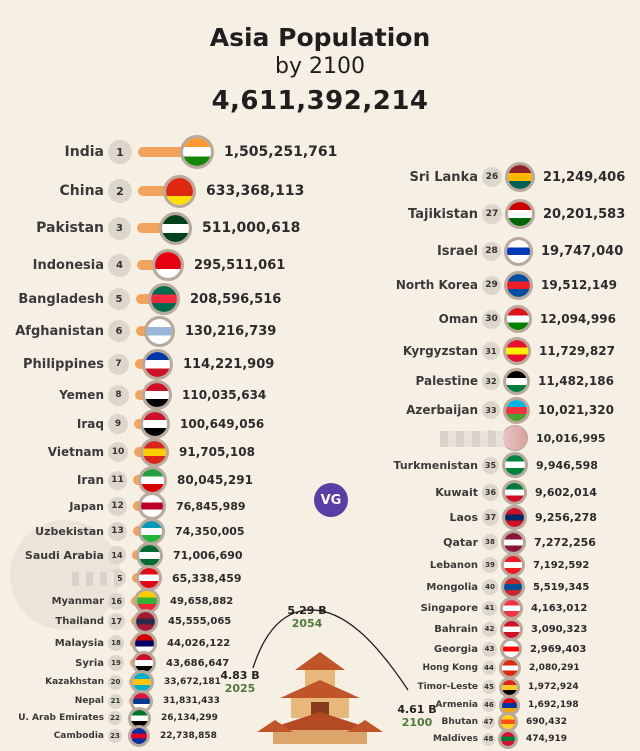 This screenshot has height=751, width=640. I want to click on rank-badge: 3, so click(119, 228).